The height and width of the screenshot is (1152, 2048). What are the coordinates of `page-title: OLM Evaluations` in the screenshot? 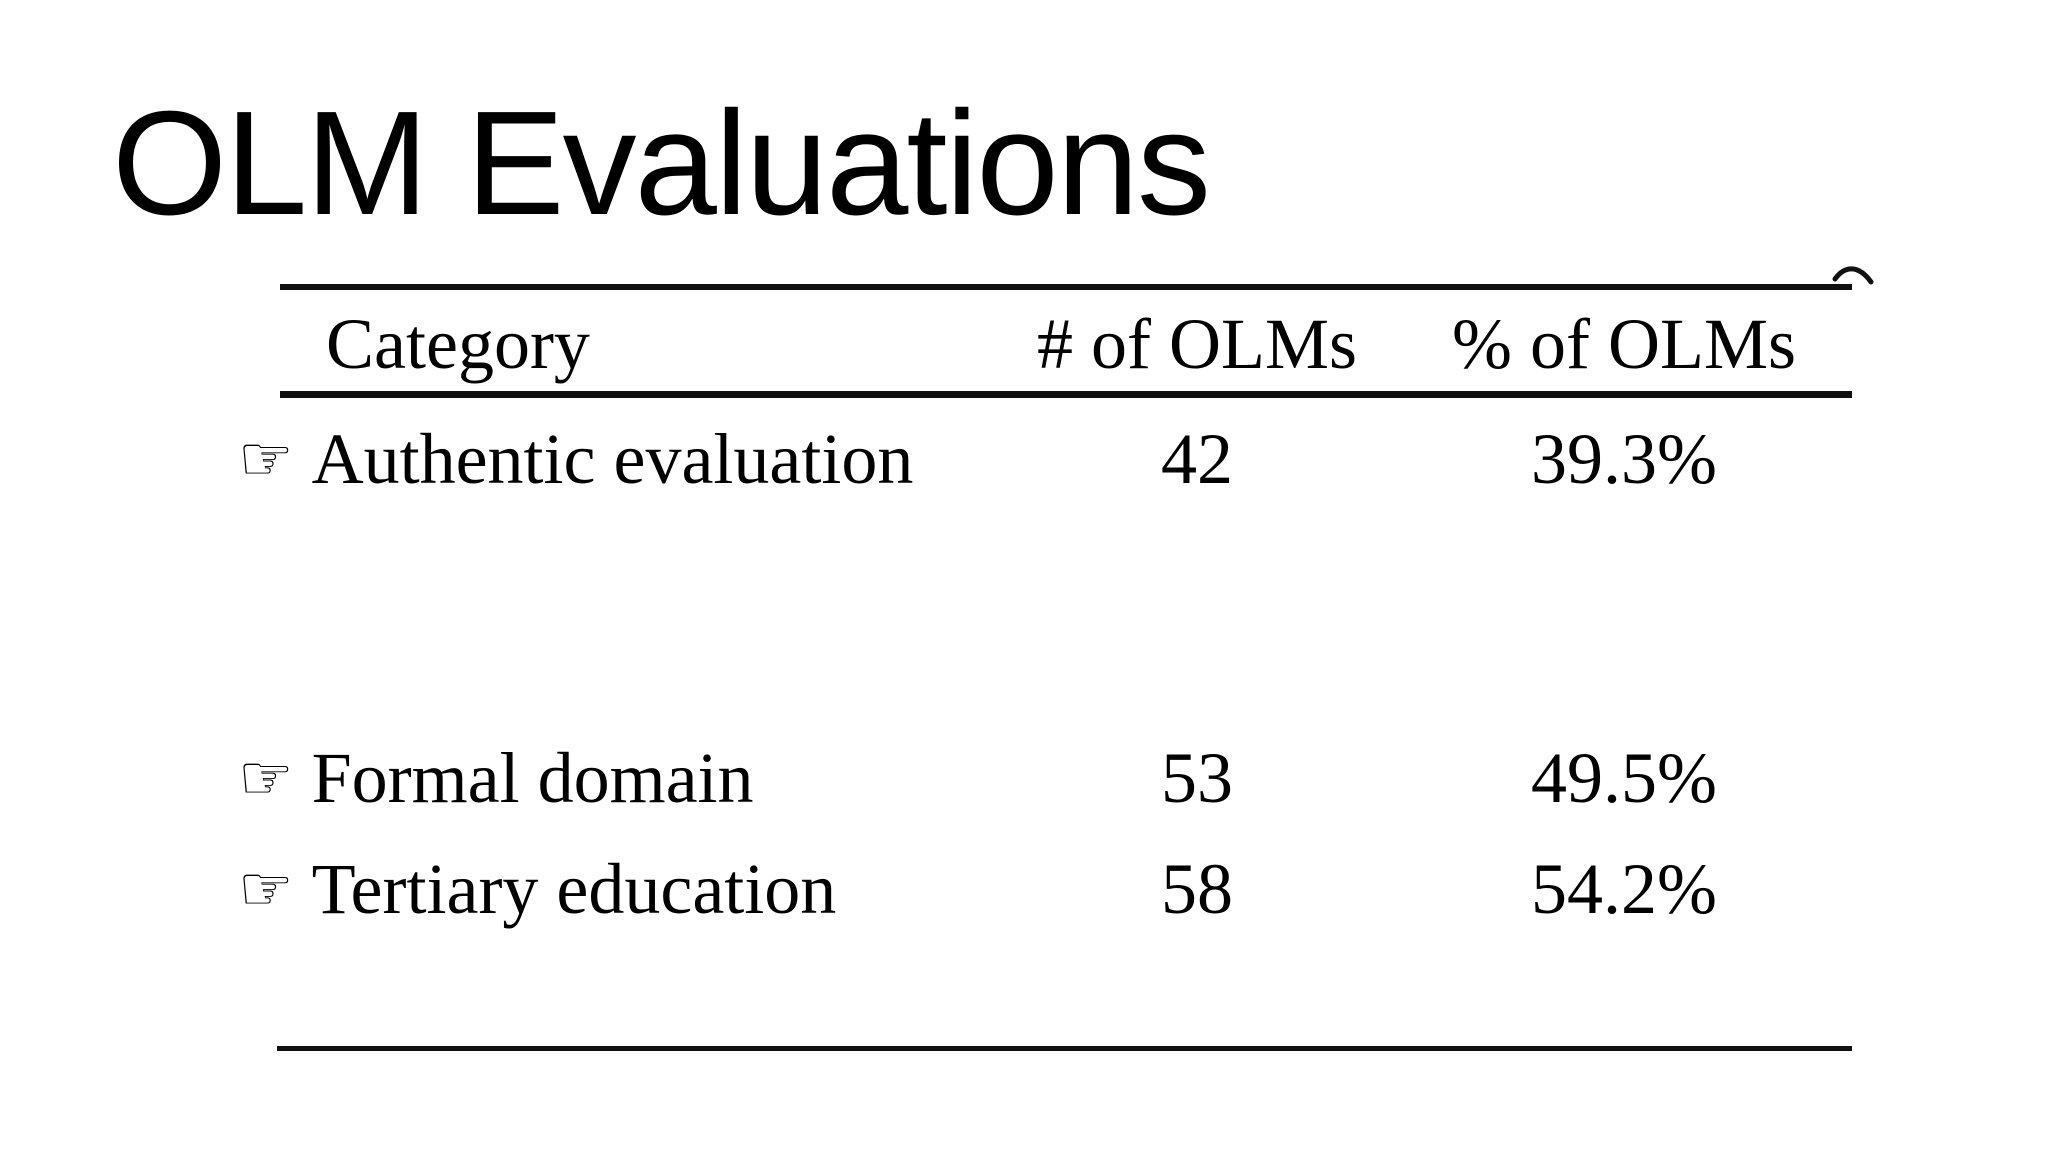 It's located at (661, 163).